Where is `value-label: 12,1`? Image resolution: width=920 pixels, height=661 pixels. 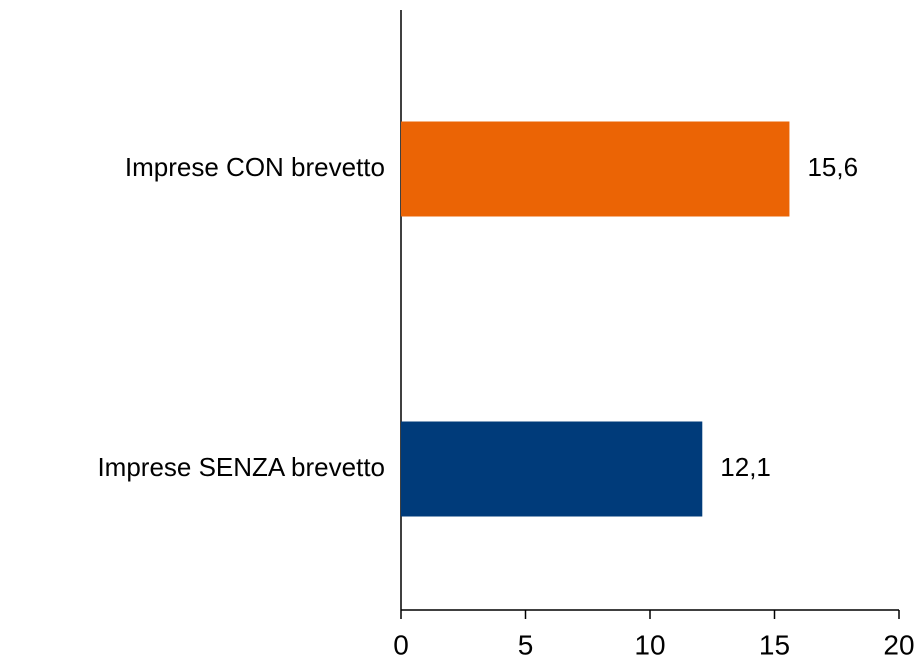 value-label: 12,1 is located at coordinates (745, 467).